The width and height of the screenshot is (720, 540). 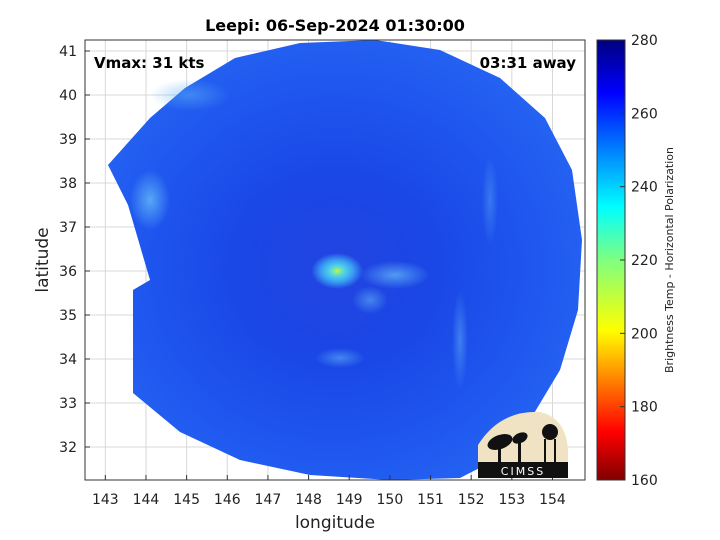 I want to click on colorbar-tick-label: 180, so click(x=644, y=408).